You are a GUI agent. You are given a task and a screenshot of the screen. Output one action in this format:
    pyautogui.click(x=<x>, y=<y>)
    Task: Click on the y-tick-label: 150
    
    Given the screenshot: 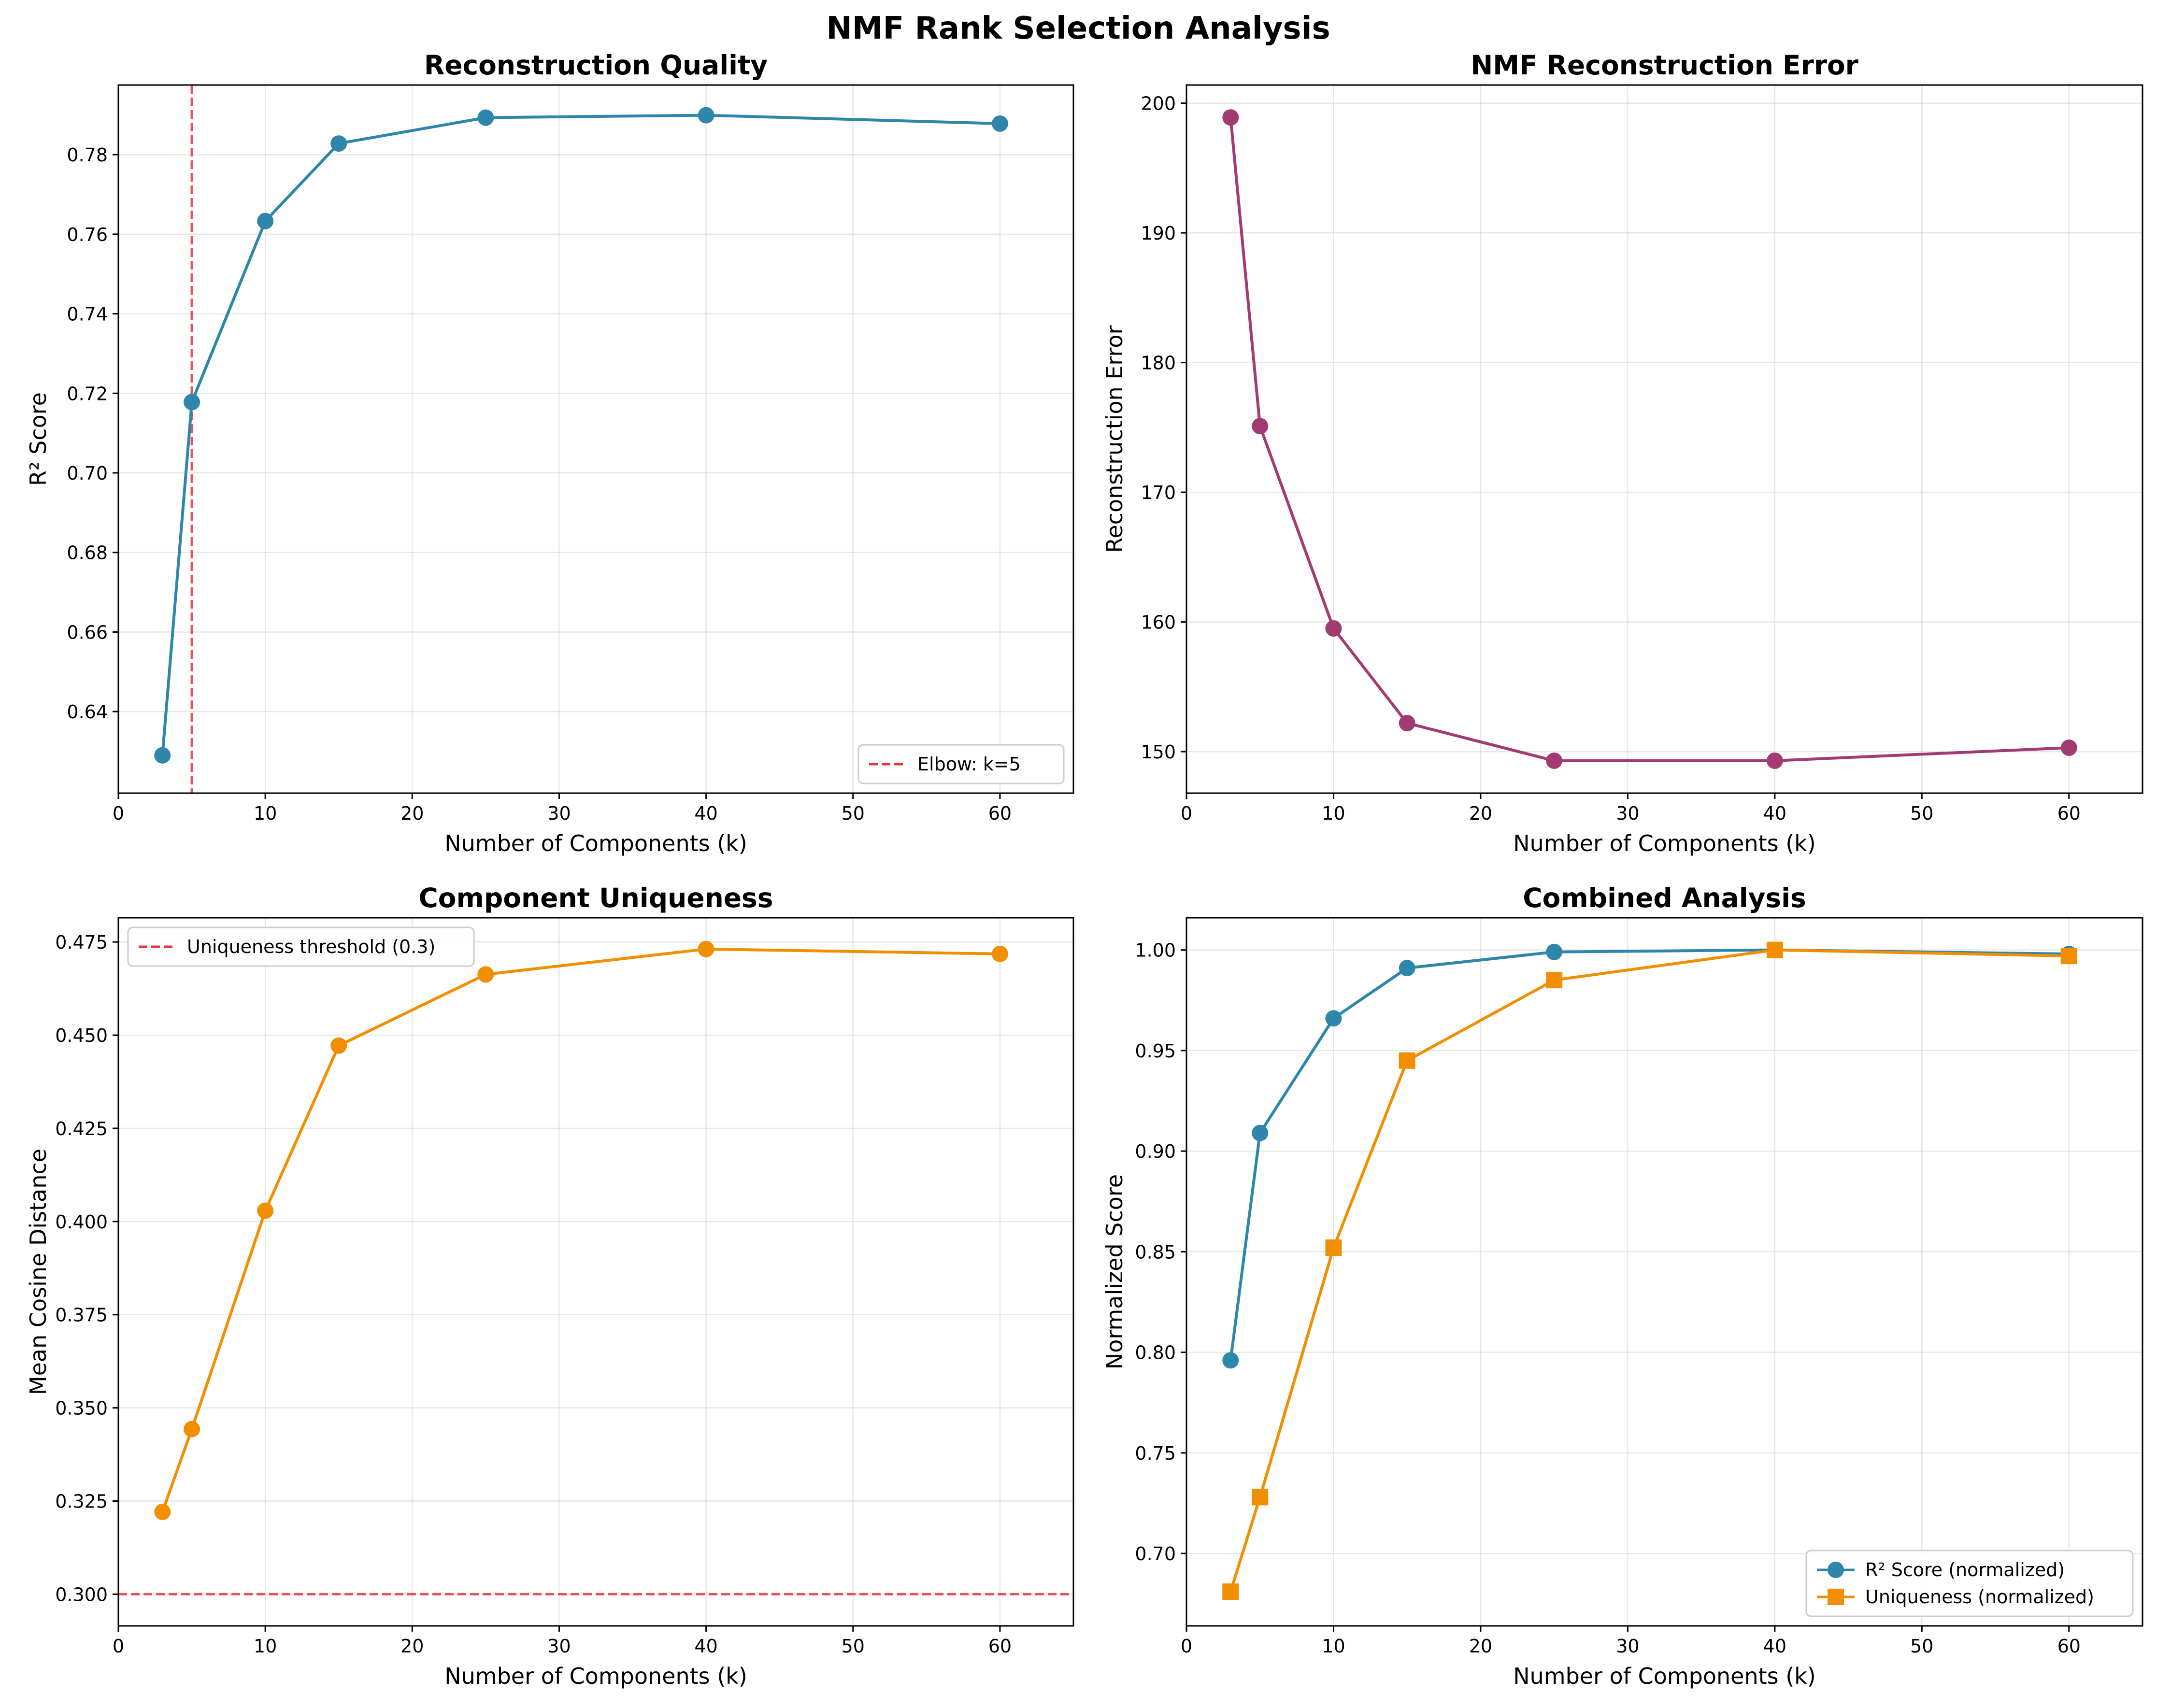 What is the action you would take?
    pyautogui.click(x=1158, y=752)
    